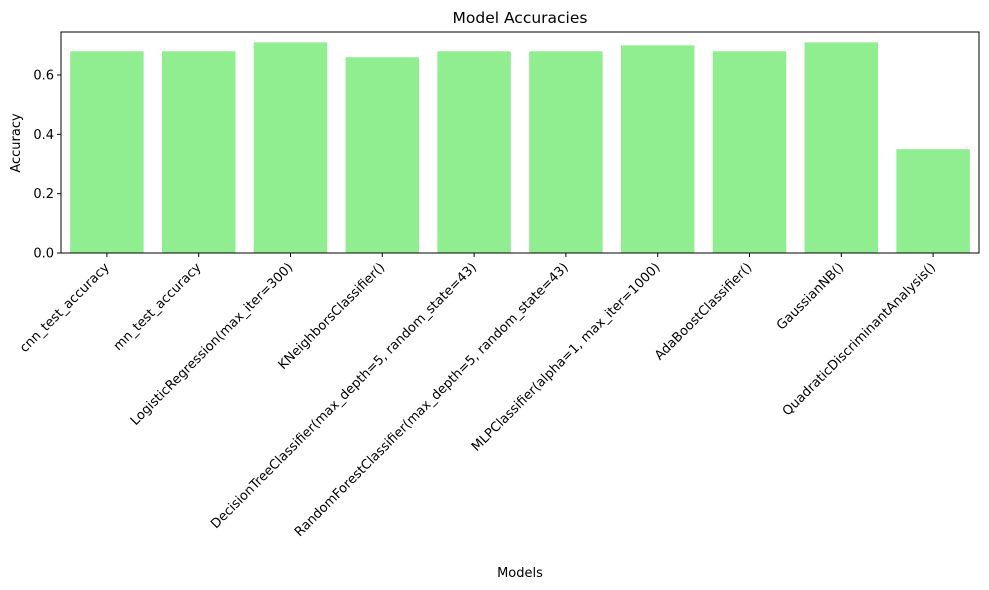  Describe the element at coordinates (47, 165) in the screenshot. I see `y-axis: 0.0 0.2 0.4 0.6` at that location.